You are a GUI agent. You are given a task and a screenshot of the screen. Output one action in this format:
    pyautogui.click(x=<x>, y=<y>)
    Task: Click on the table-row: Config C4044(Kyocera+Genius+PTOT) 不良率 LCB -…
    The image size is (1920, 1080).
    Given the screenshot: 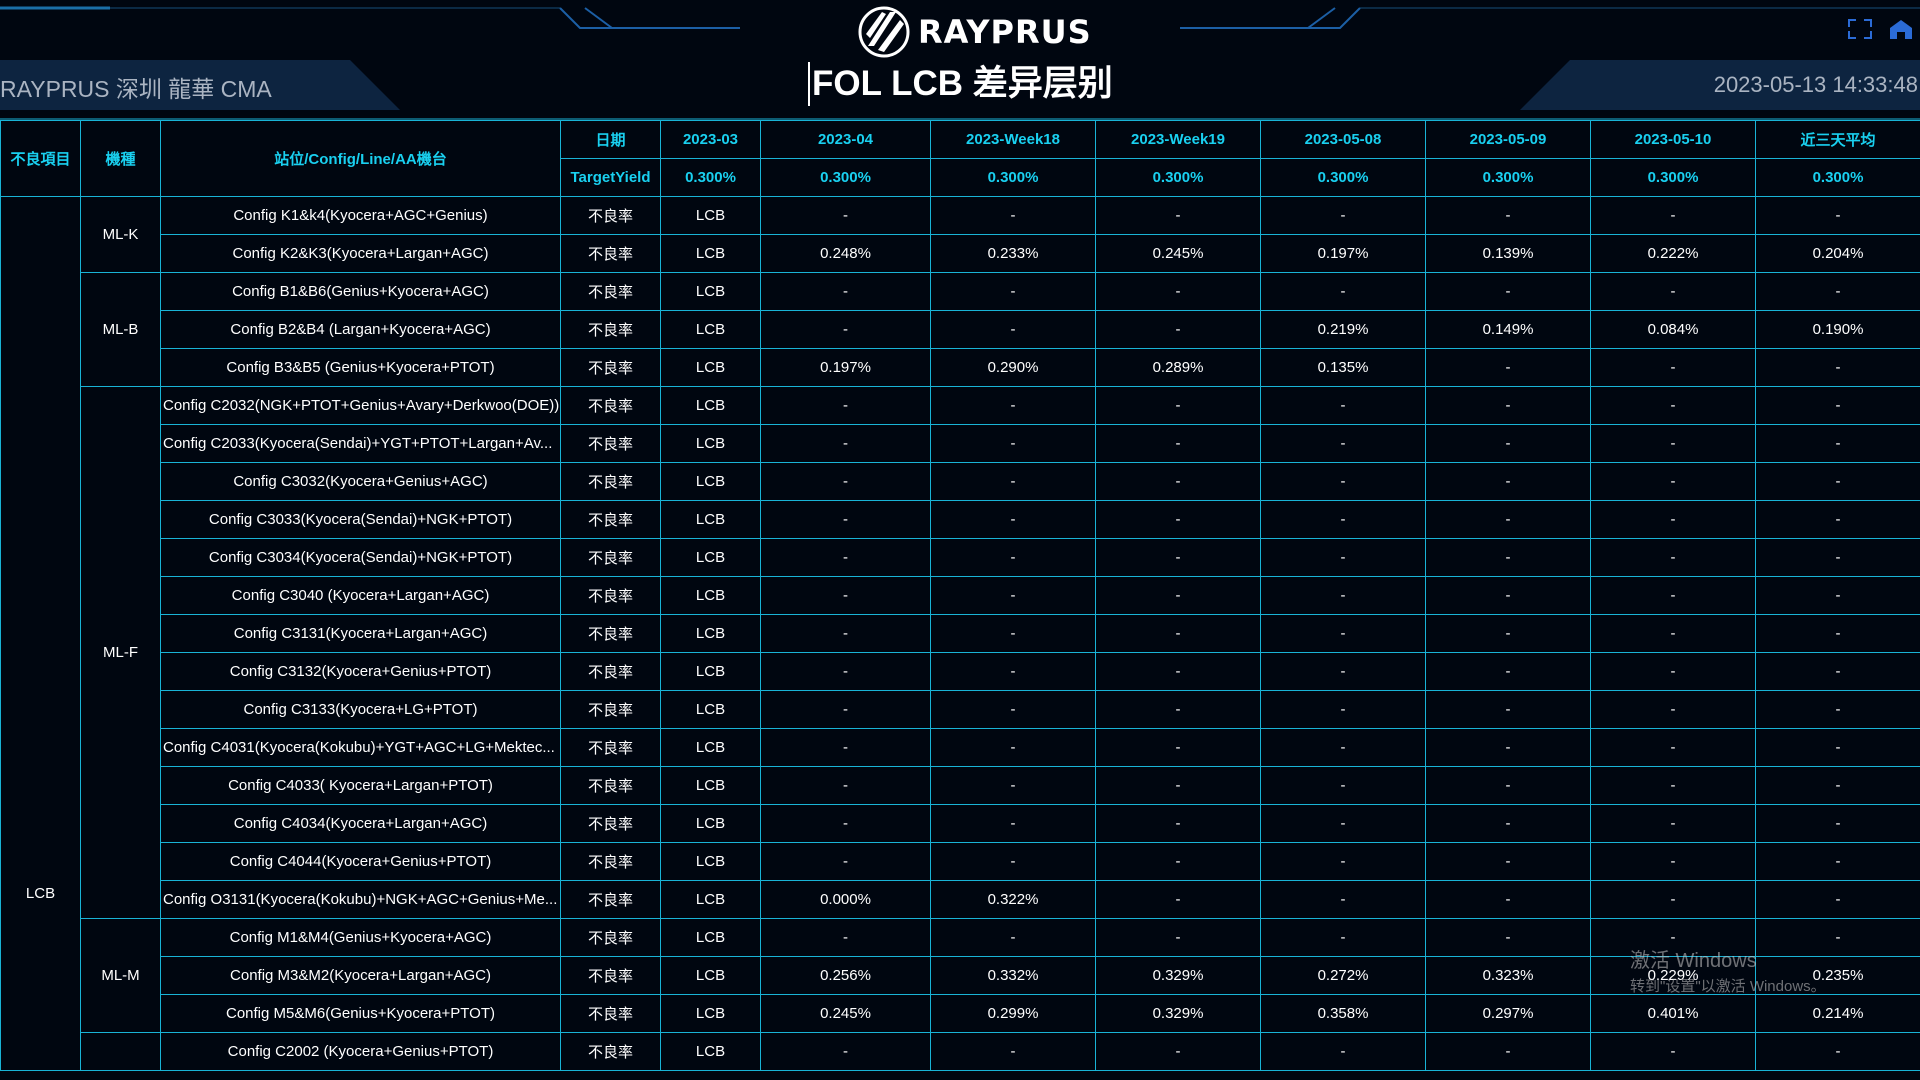 What is the action you would take?
    pyautogui.click(x=960, y=861)
    